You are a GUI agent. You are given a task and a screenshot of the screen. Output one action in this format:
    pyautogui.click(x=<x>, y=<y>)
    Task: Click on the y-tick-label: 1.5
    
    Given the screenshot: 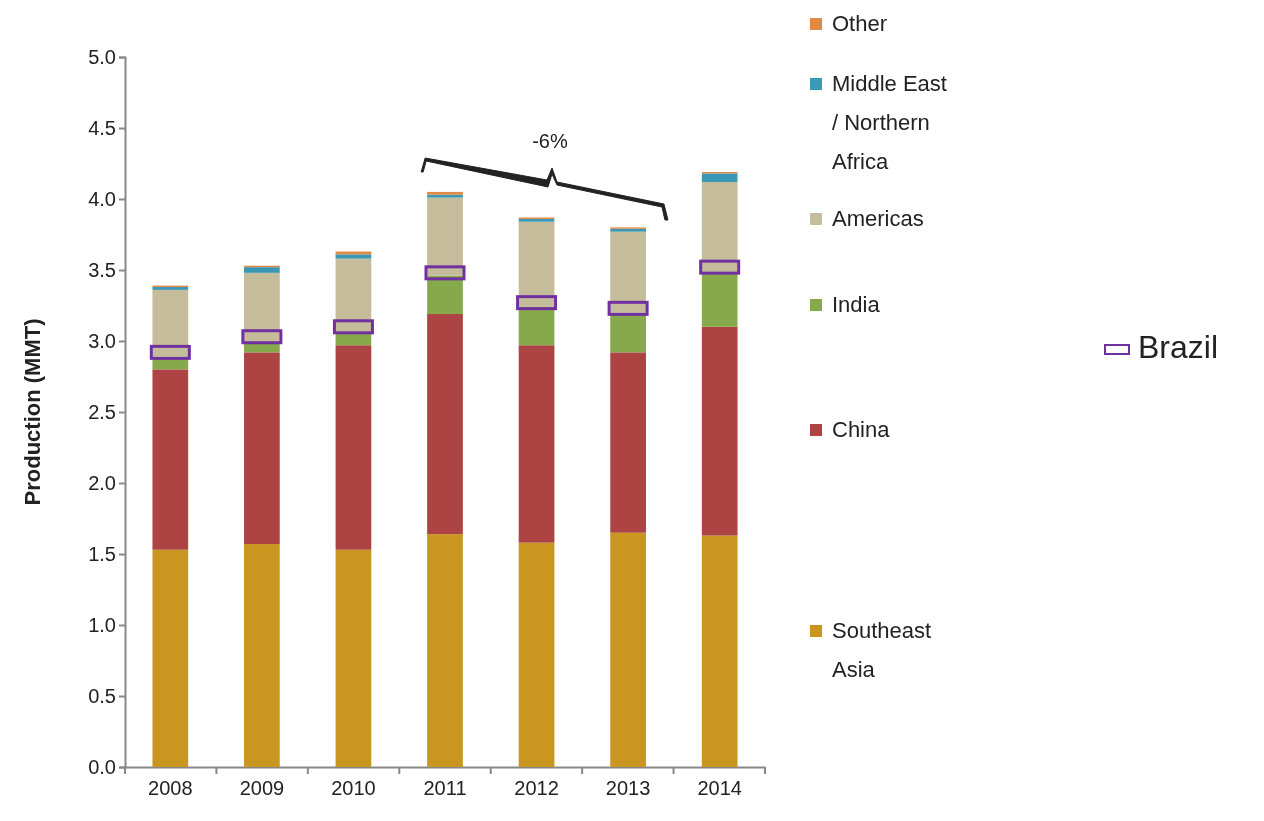 What is the action you would take?
    pyautogui.click(x=102, y=553)
    